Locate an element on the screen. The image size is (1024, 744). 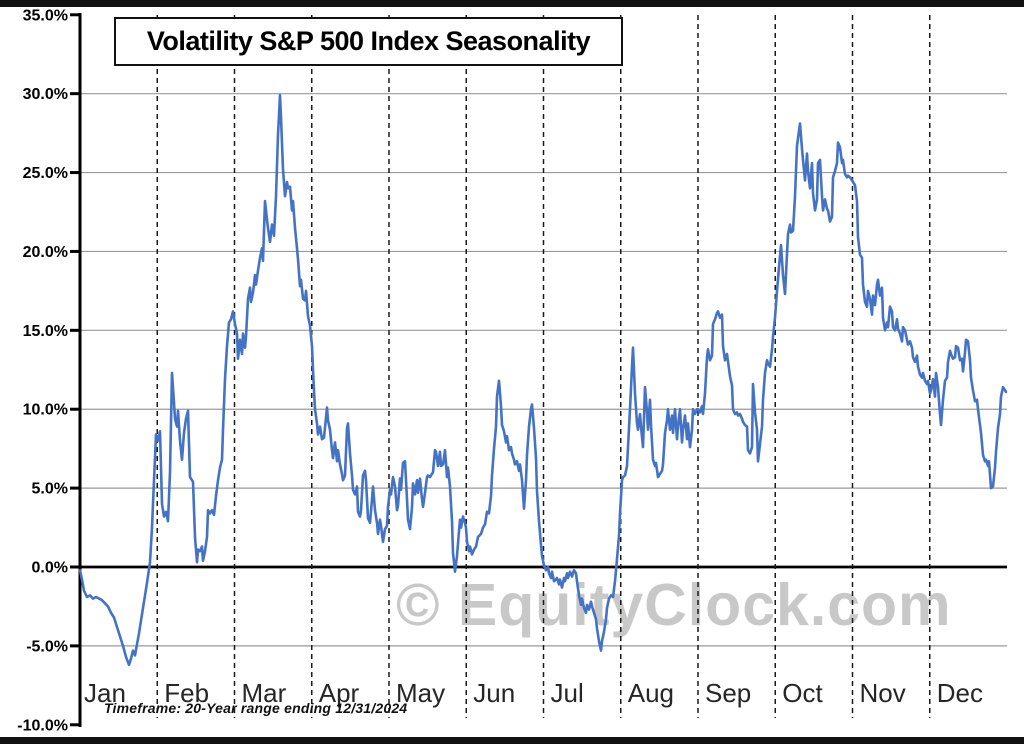
x-axis-label: Sep is located at coordinates (728, 693).